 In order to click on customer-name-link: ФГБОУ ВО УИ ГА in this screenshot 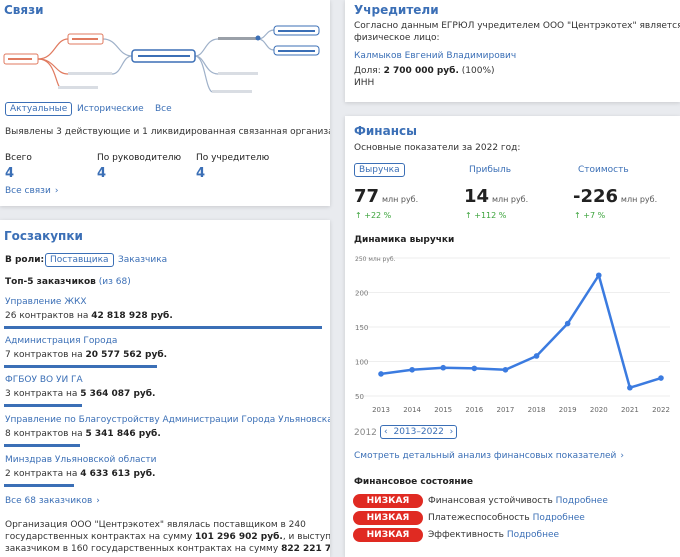, I will do `click(44, 380)`.